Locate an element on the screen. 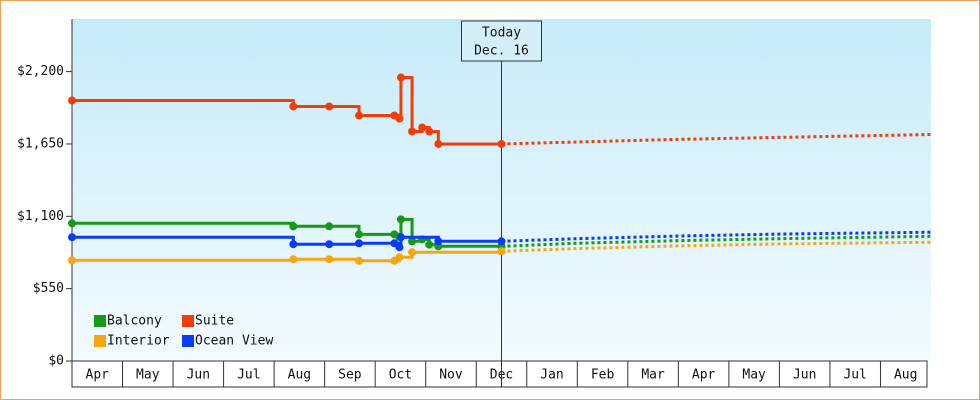  today-box is located at coordinates (501, 41).